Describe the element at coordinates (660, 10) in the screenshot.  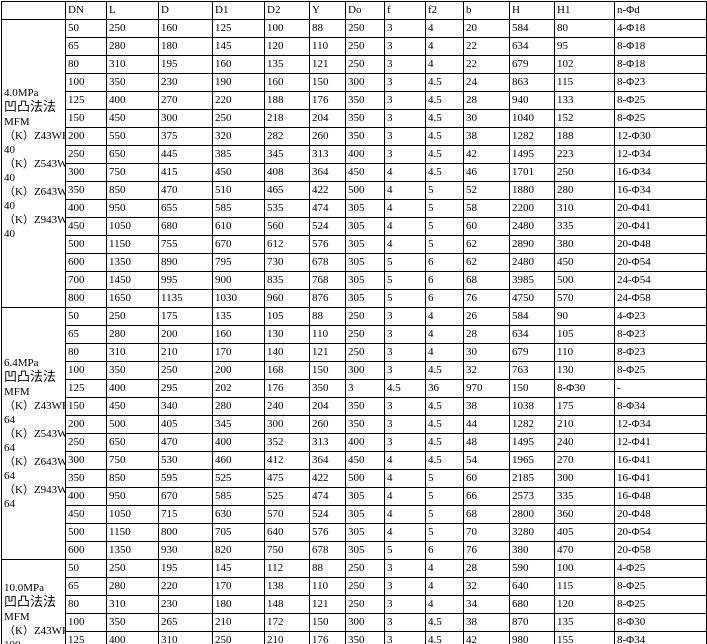
I see `column-header-nd: n-Φd` at that location.